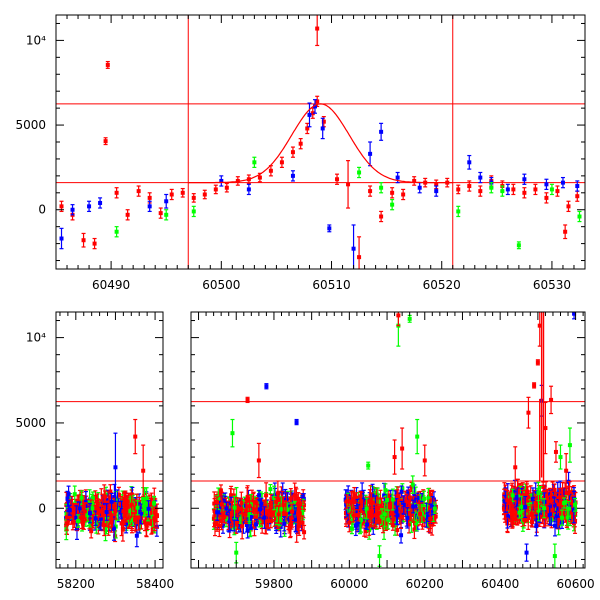  I want to click on x-tick-label: 60490, so click(111, 285).